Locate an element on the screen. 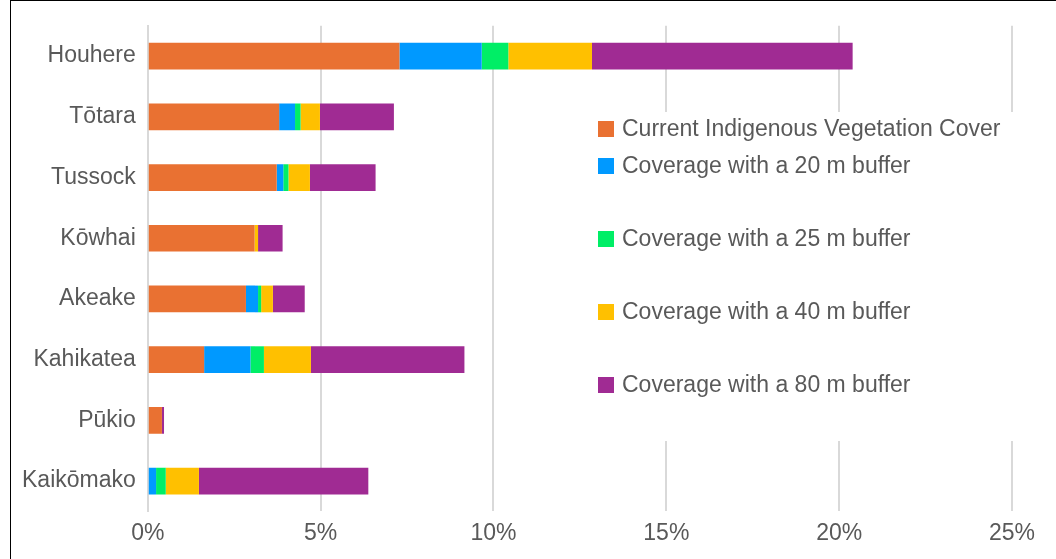 Image resolution: width=1056 pixels, height=559 pixels. y-tick-label: Kahikatea is located at coordinates (84, 357).